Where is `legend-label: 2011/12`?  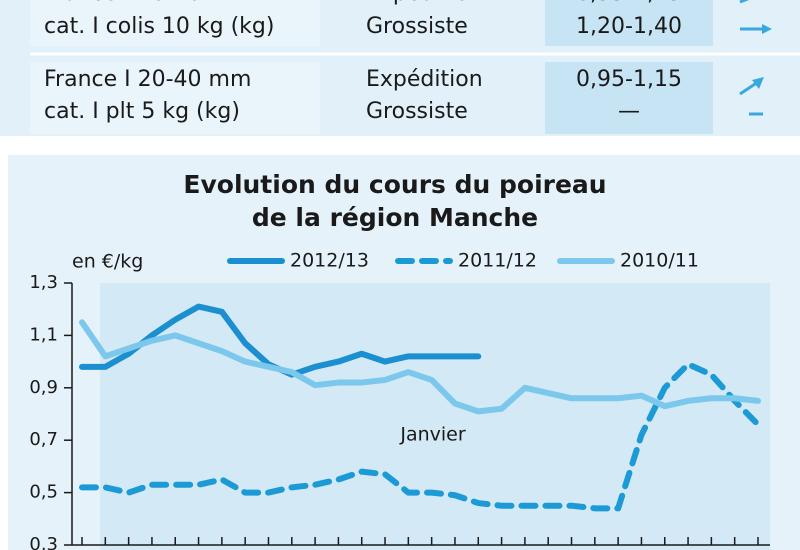 legend-label: 2011/12 is located at coordinates (497, 261).